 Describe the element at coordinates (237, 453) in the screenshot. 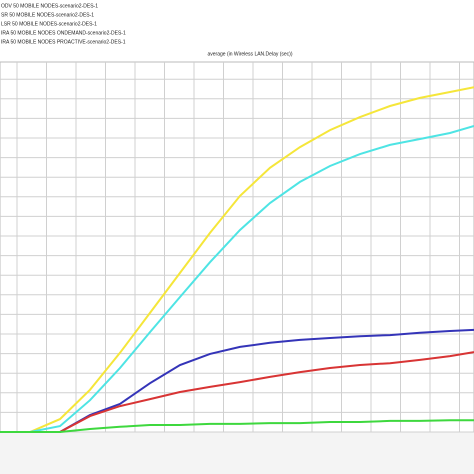

I see `x-axis-area` at that location.